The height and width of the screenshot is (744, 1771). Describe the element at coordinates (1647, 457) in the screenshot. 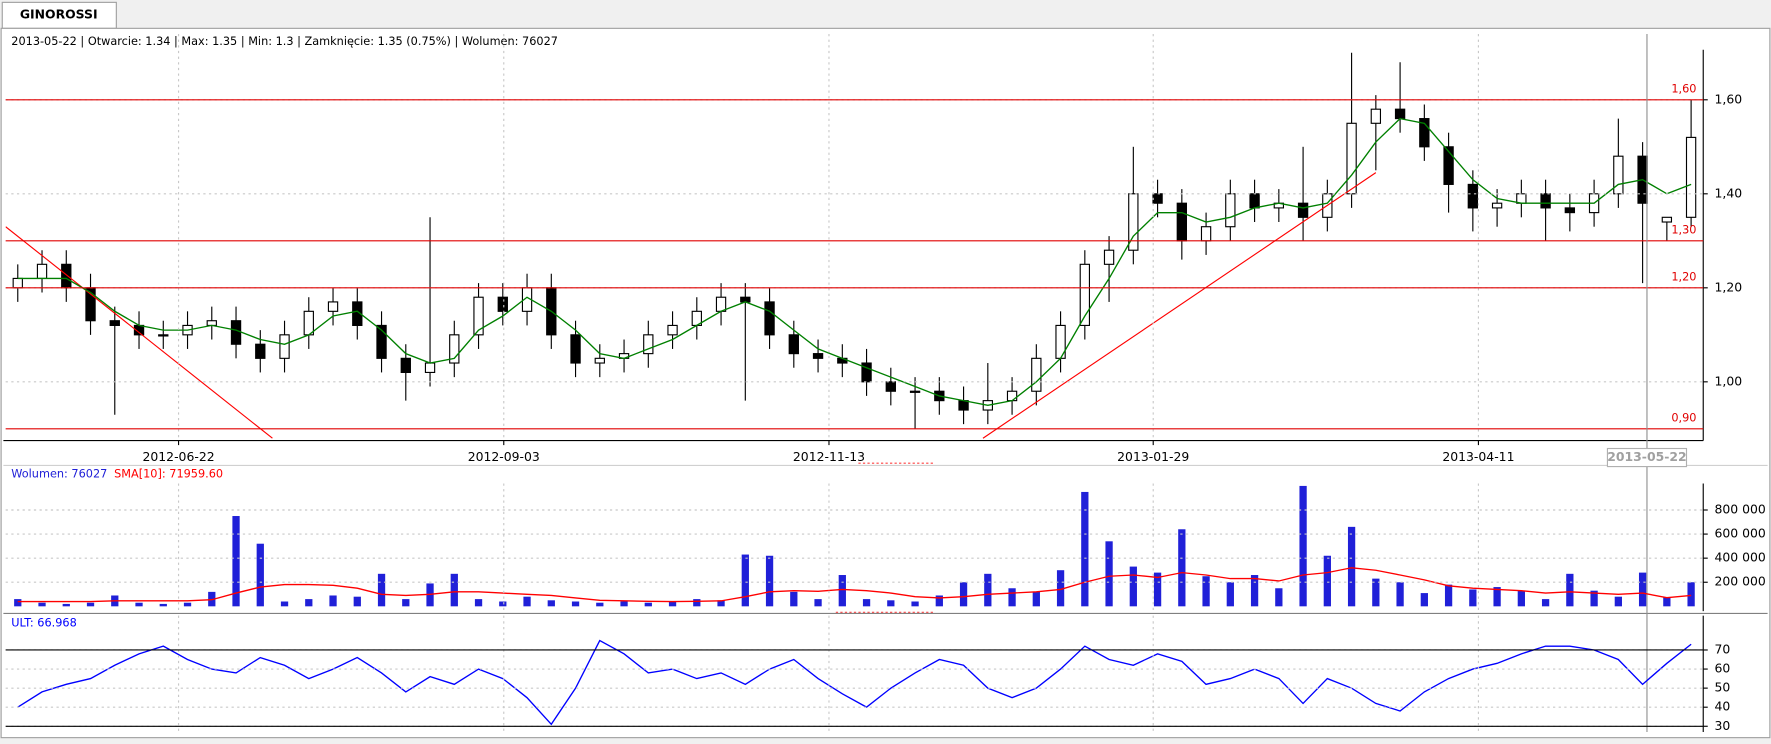

I see `crosshair-label-box` at that location.